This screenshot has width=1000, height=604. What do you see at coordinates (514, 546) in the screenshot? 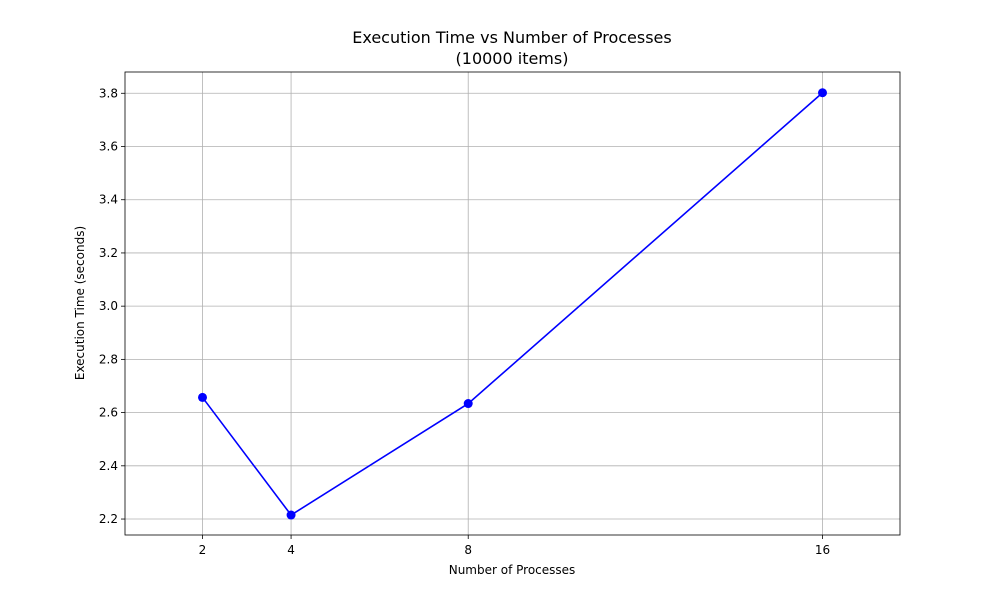
I see `x-axis-ticks: 2 4 8 16` at bounding box center [514, 546].